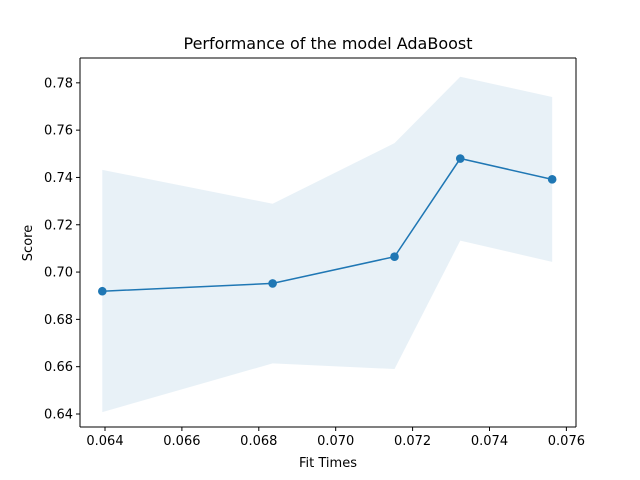 The height and width of the screenshot is (480, 640). I want to click on x-tick-label: 0.074, so click(489, 441).